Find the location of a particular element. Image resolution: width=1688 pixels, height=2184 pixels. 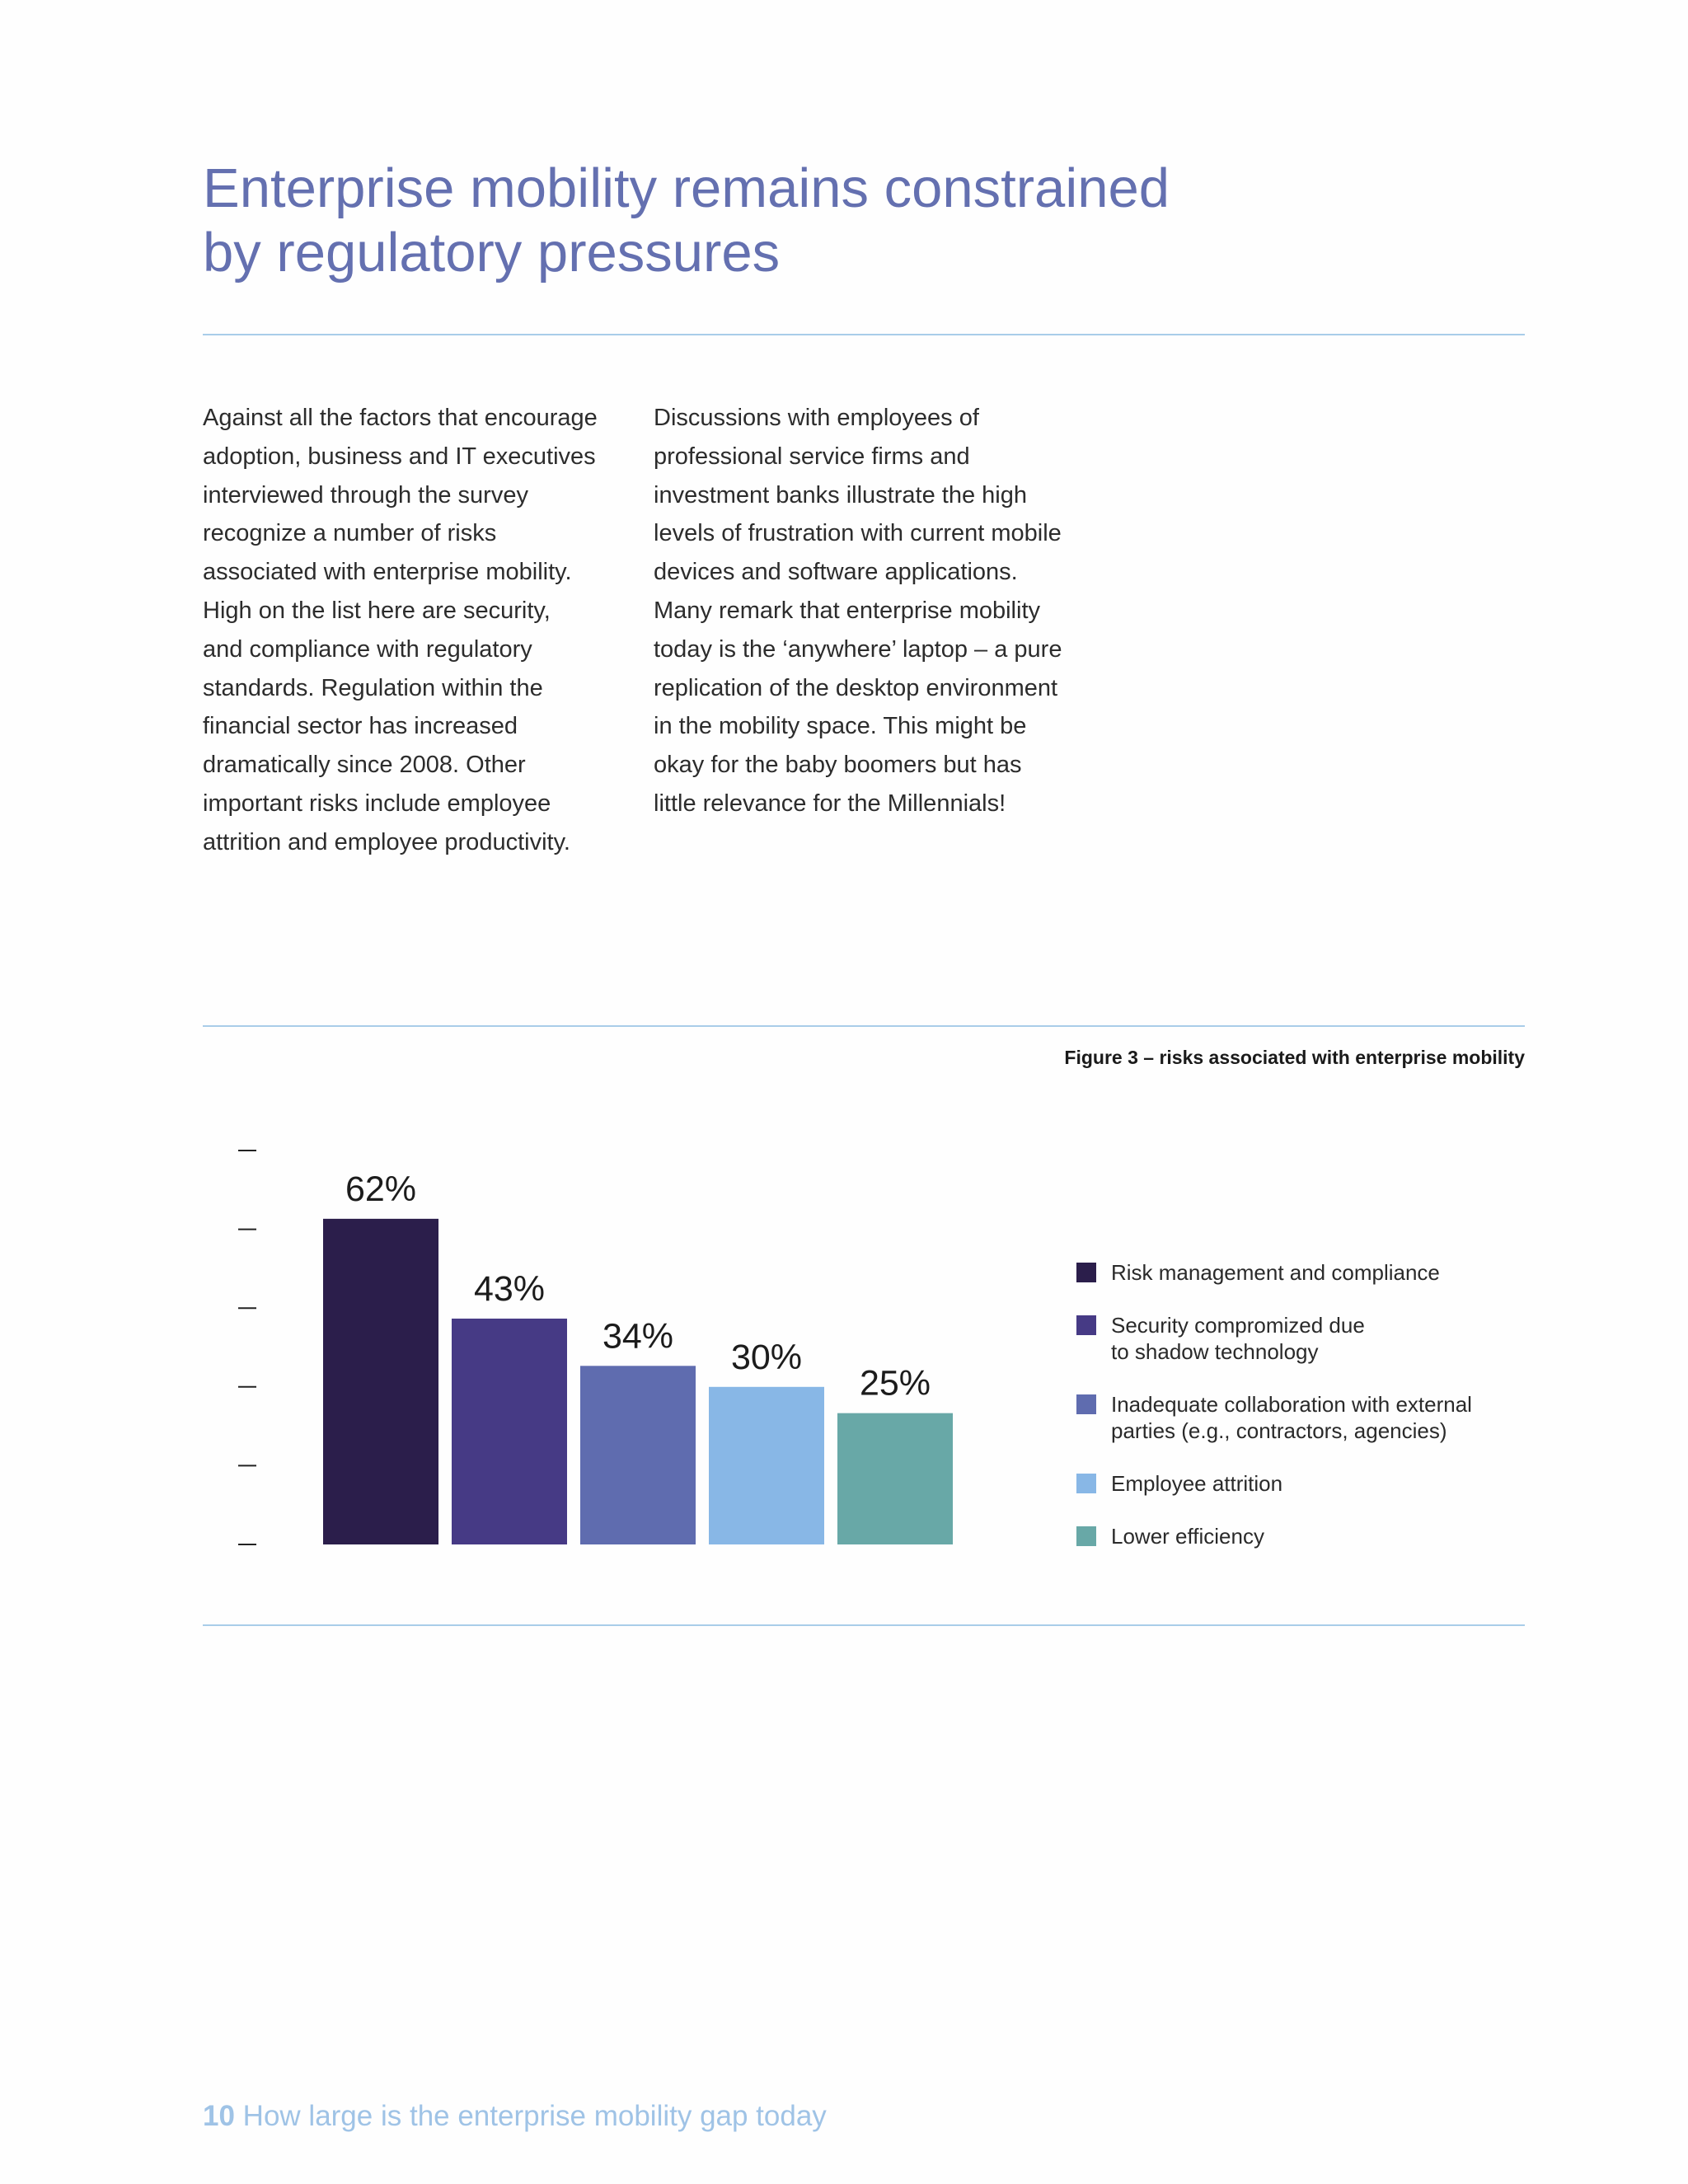

text-line: little relevance for the Millennials! is located at coordinates (830, 803).